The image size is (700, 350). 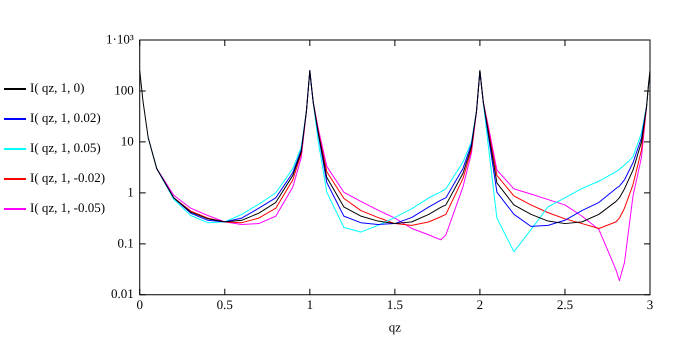 I want to click on y-tick-label: 100, so click(x=124, y=90).